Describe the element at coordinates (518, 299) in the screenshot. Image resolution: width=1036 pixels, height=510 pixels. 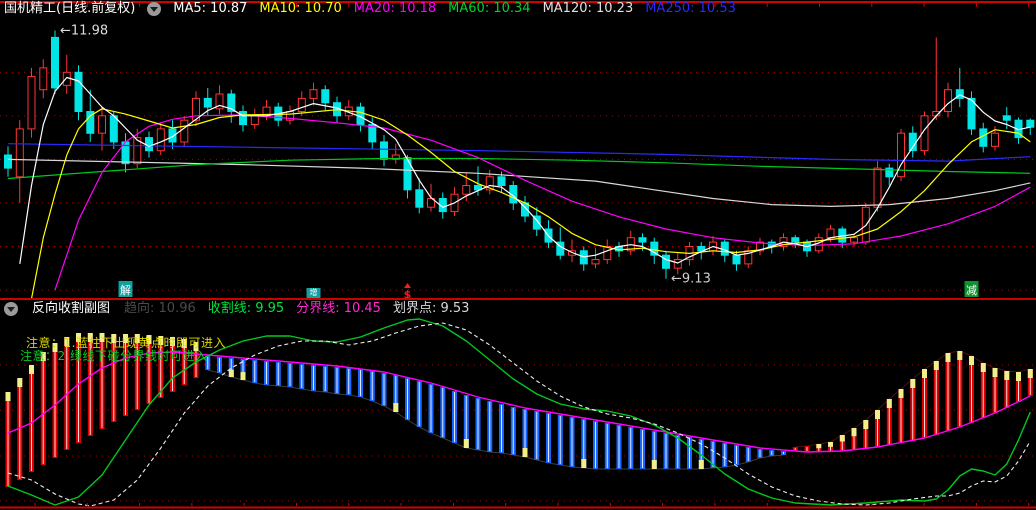
I see `panel-separator` at that location.